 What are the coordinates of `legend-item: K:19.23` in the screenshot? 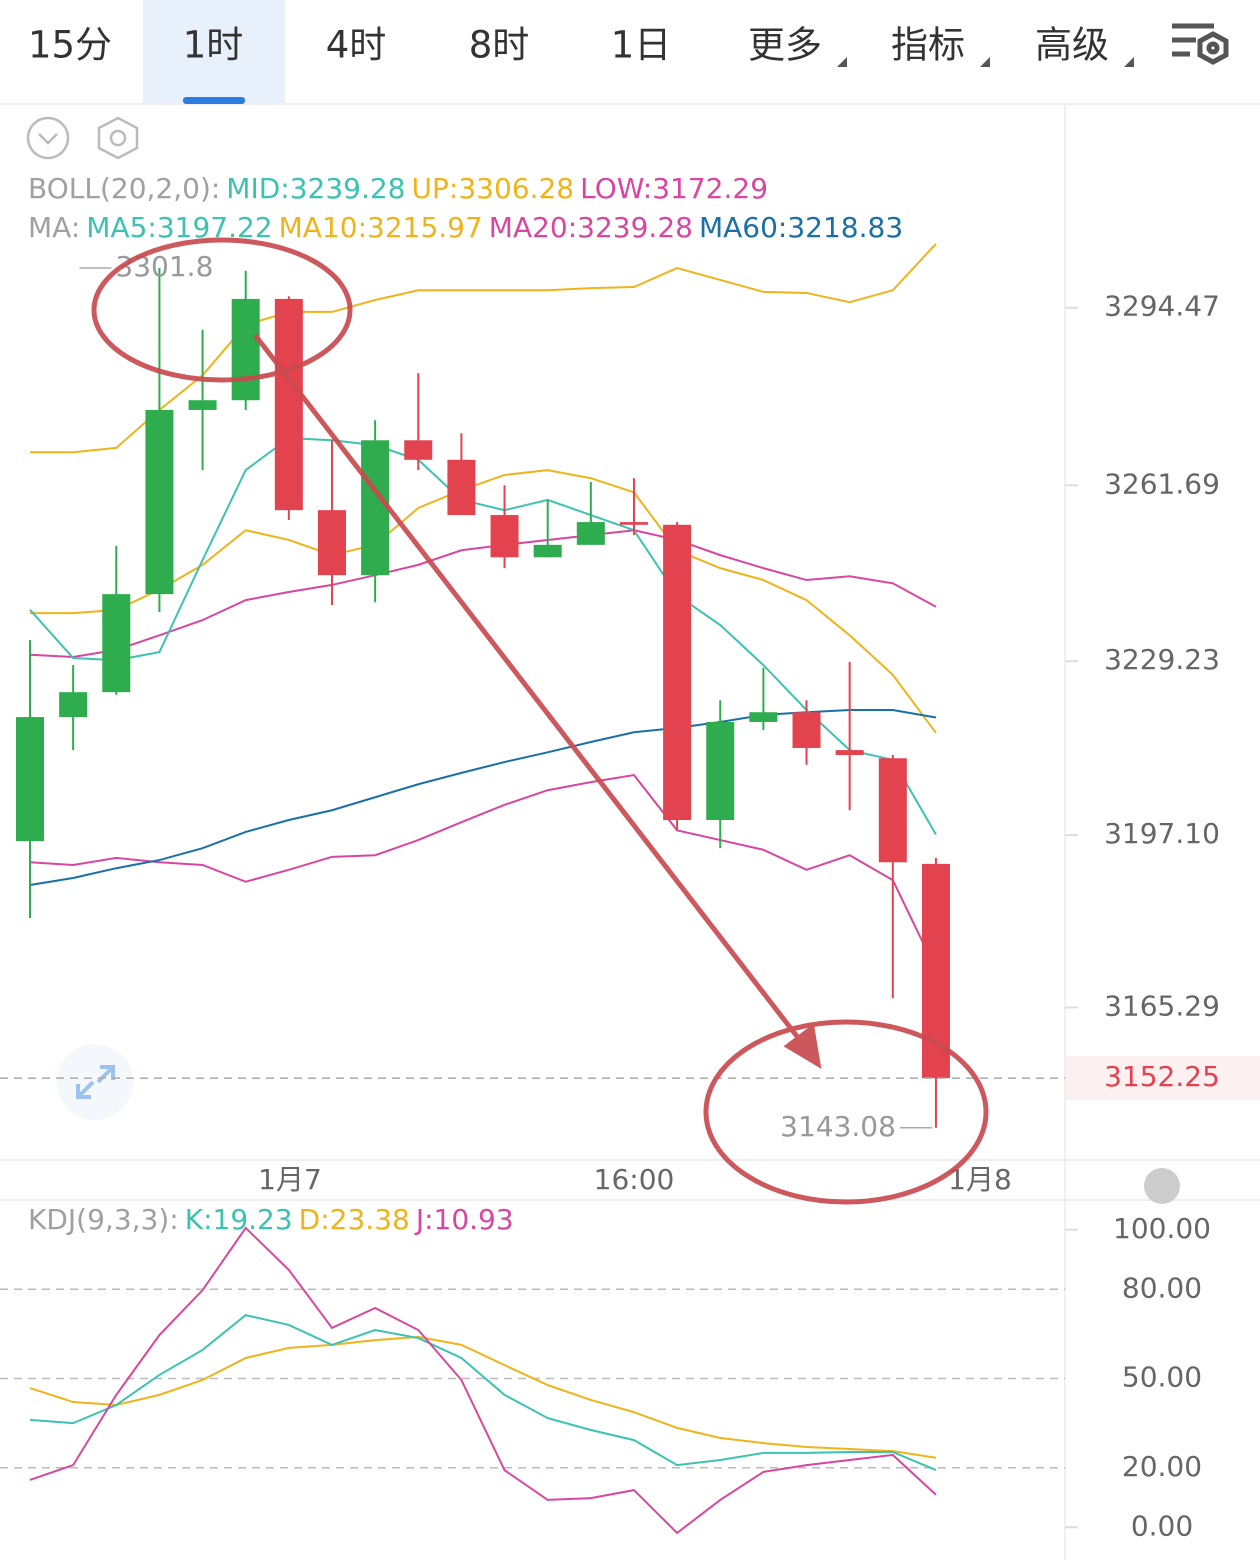 It's located at (239, 1219).